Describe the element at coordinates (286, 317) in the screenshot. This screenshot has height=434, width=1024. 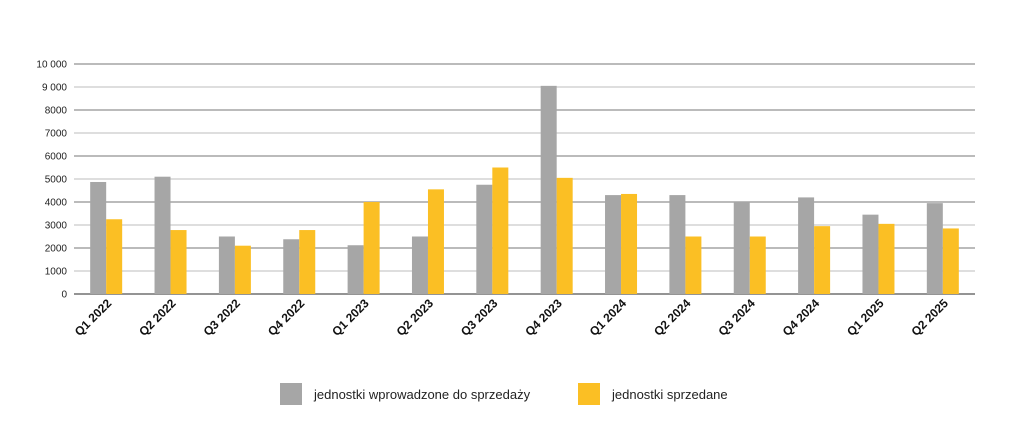
I see `x-tick-label: Q4 2022` at that location.